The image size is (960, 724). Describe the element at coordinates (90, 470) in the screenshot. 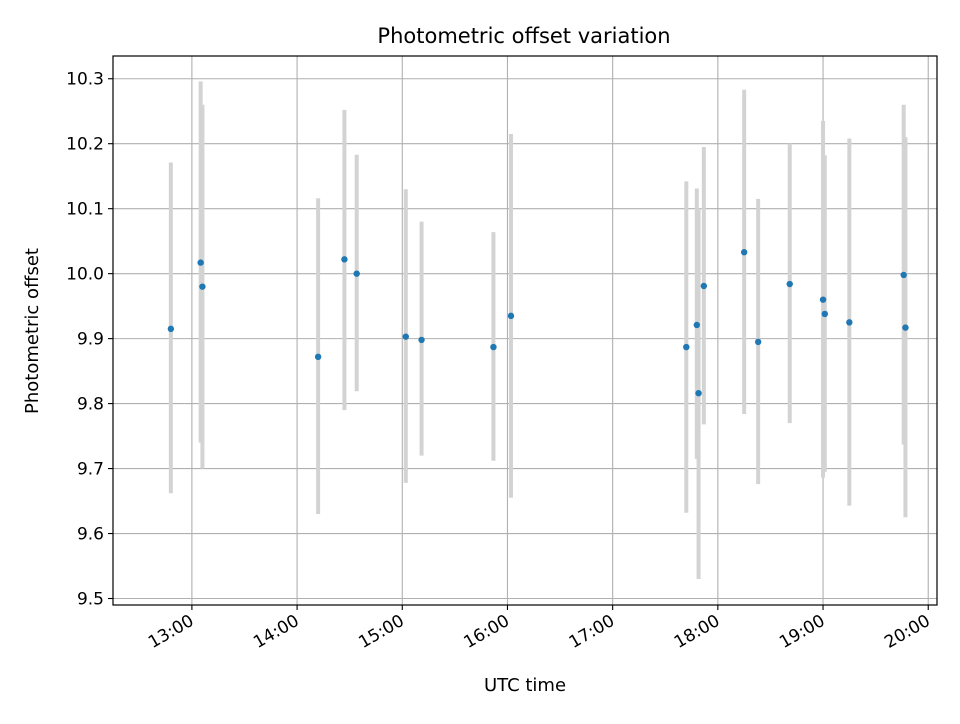

I see `y-tick-label: 9.7` at that location.